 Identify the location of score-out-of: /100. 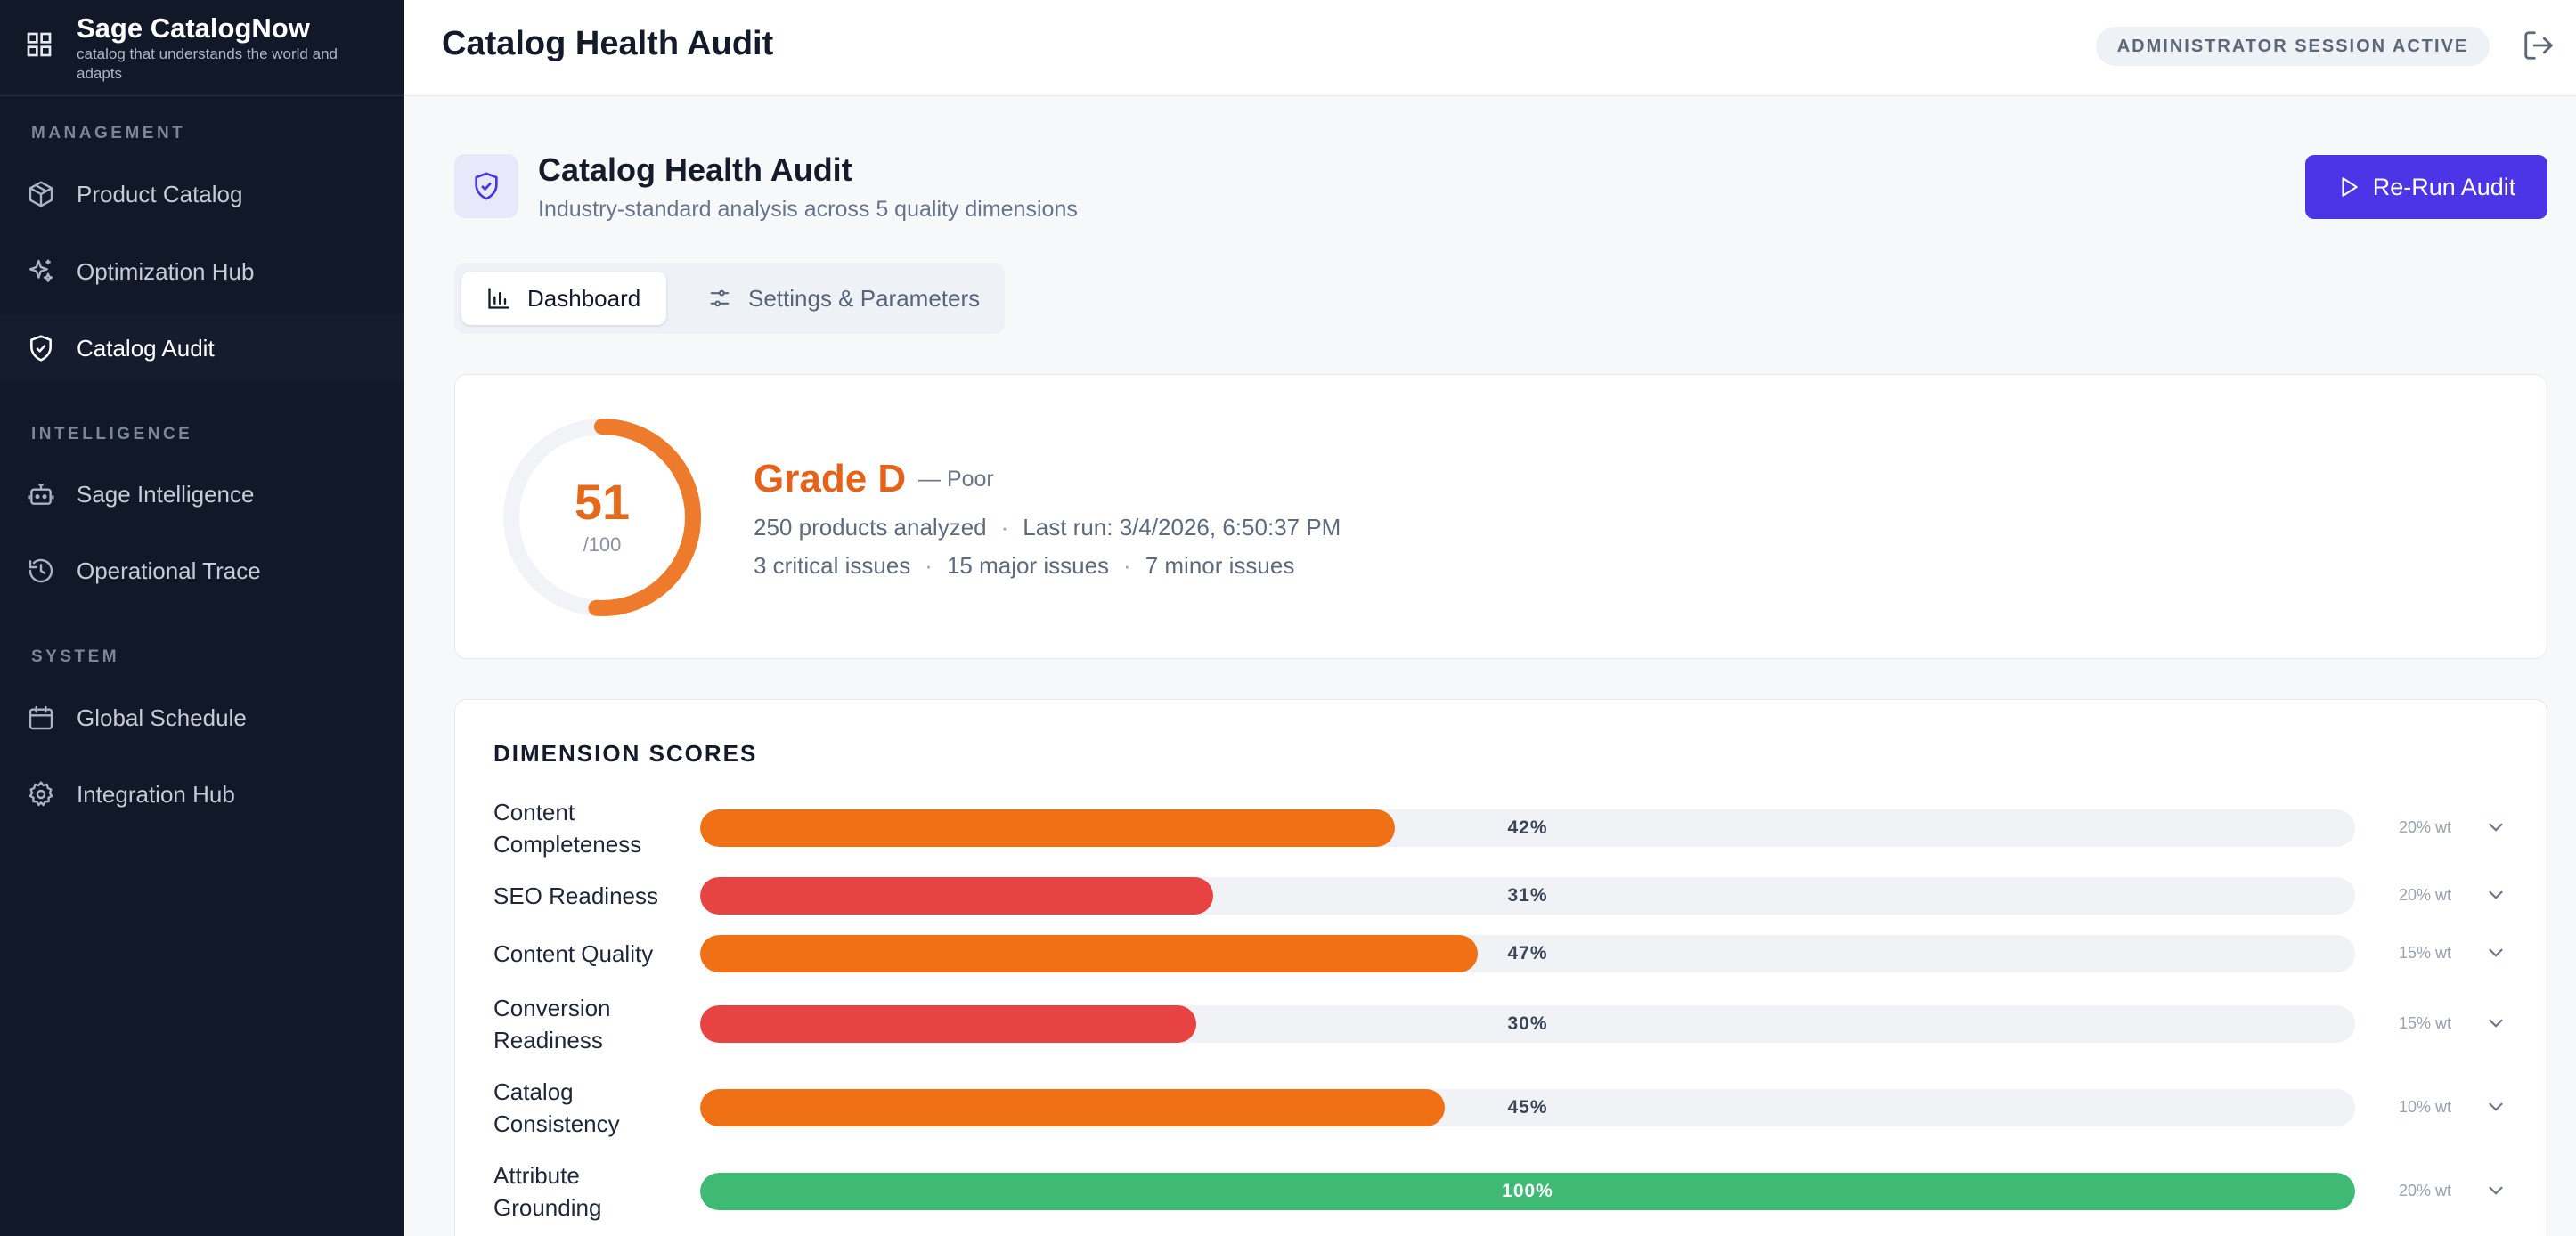
(602, 544).